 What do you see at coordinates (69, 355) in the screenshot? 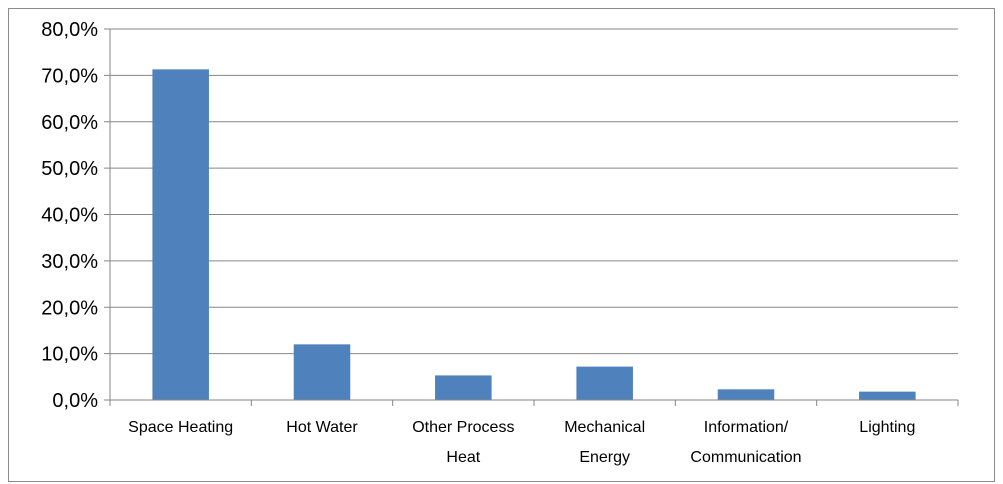
I see `y-tick-label: 10,0%` at bounding box center [69, 355].